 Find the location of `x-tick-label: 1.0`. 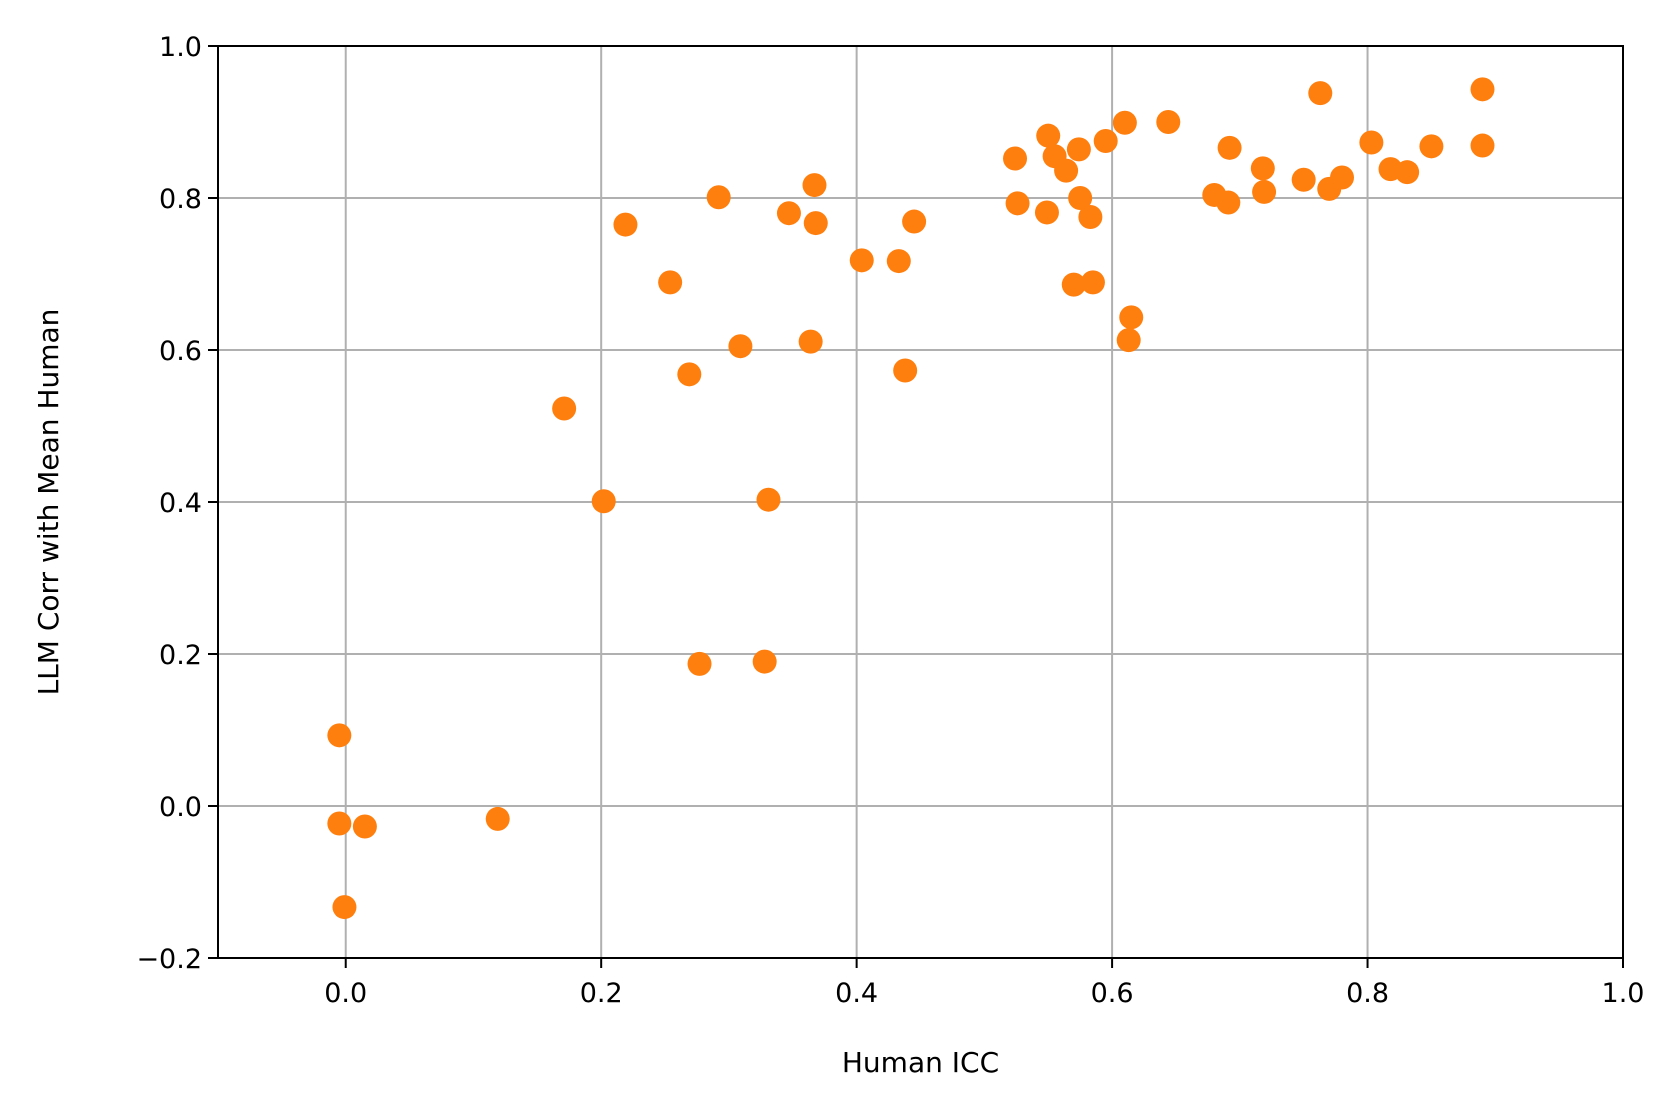

x-tick-label: 1.0 is located at coordinates (1623, 993).